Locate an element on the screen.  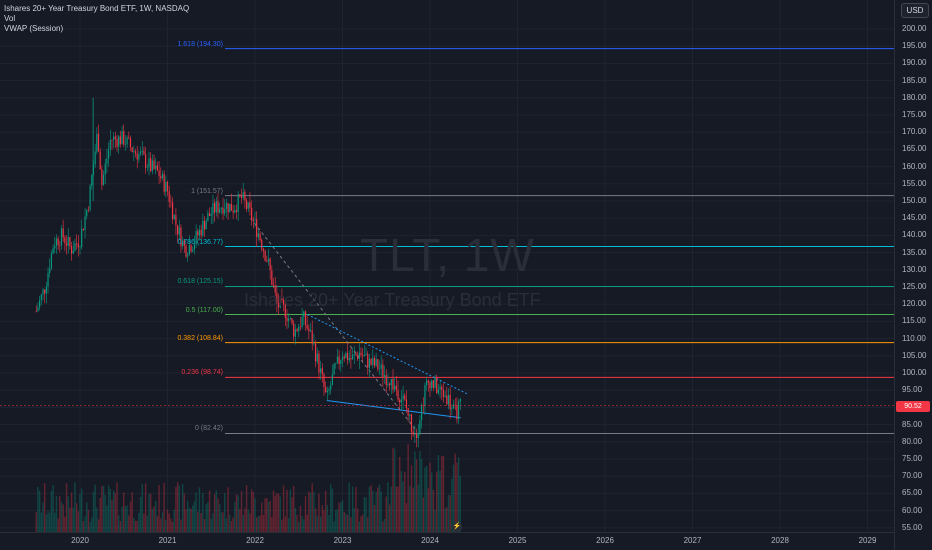
fib-level-label: 0.618 (125.15) is located at coordinates (200, 282).